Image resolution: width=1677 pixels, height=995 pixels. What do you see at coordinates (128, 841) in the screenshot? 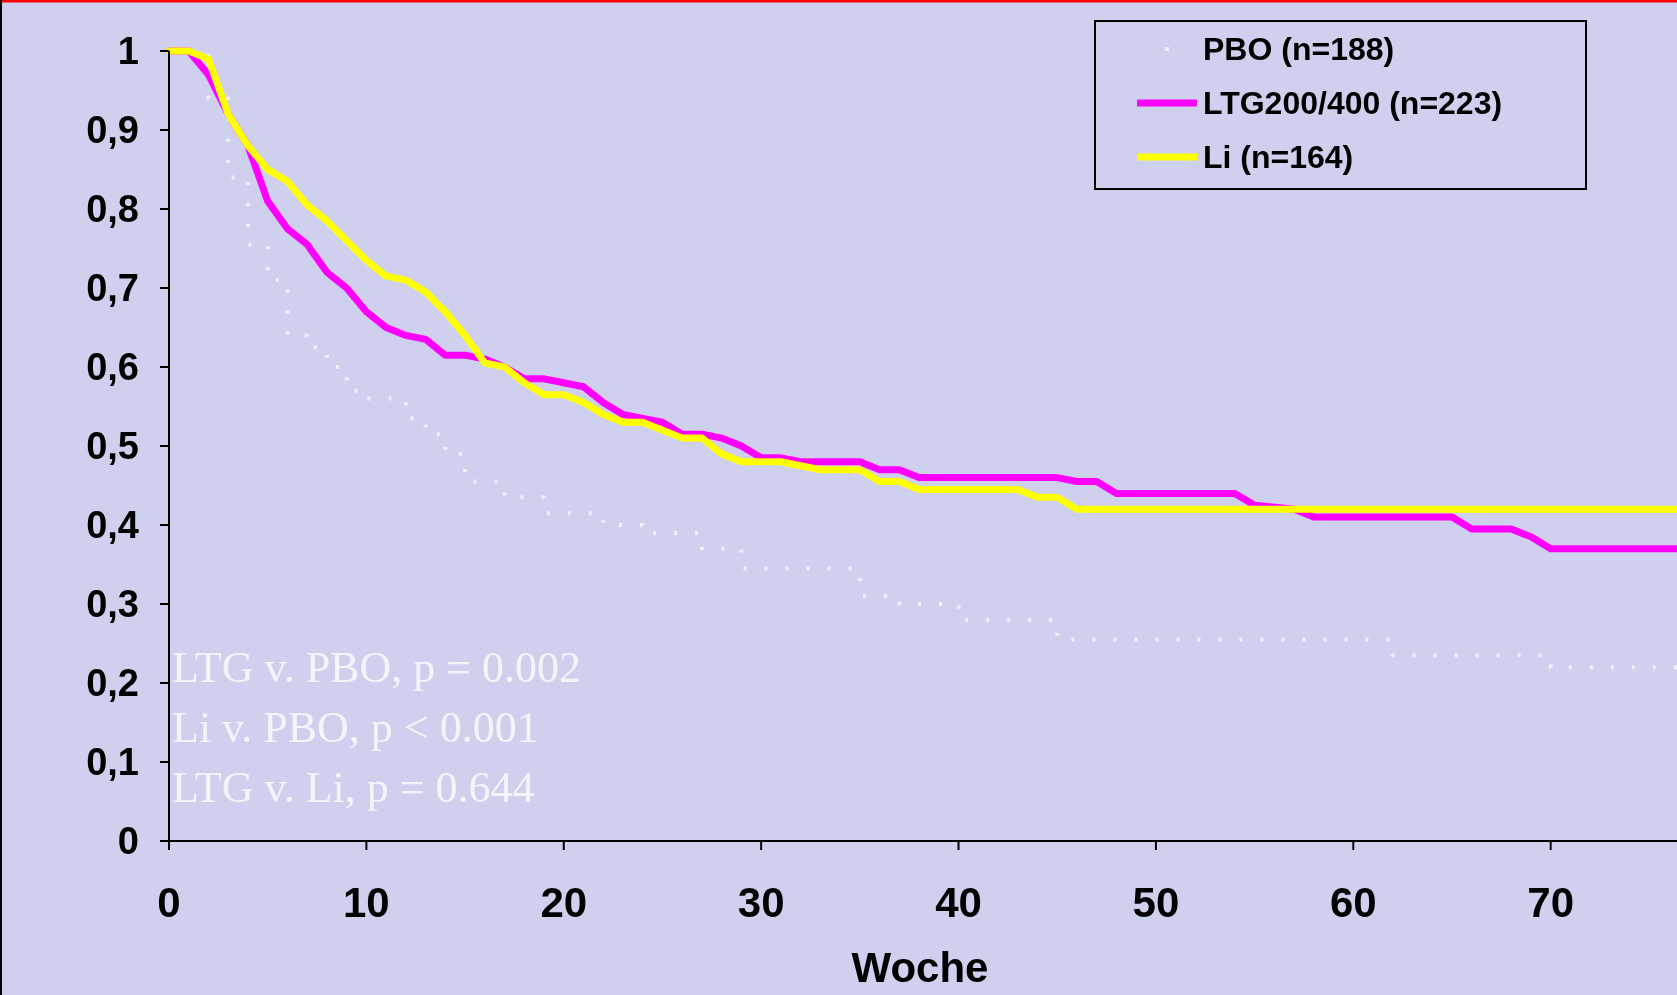
I see `y-tick-label: 0` at bounding box center [128, 841].